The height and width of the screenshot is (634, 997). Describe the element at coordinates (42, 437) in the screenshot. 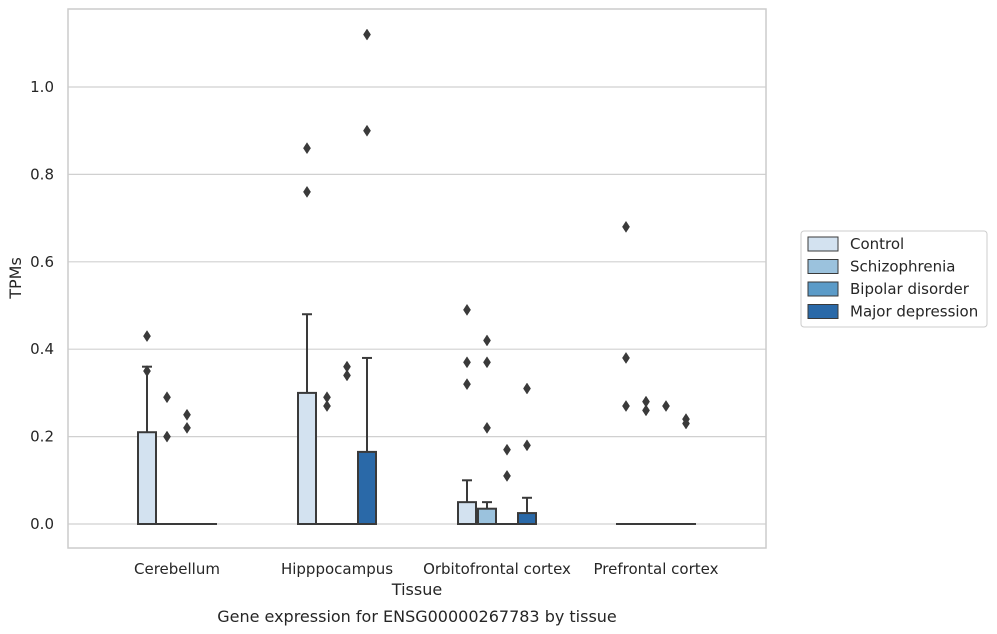

I see `y-tick-label: 0.2` at that location.